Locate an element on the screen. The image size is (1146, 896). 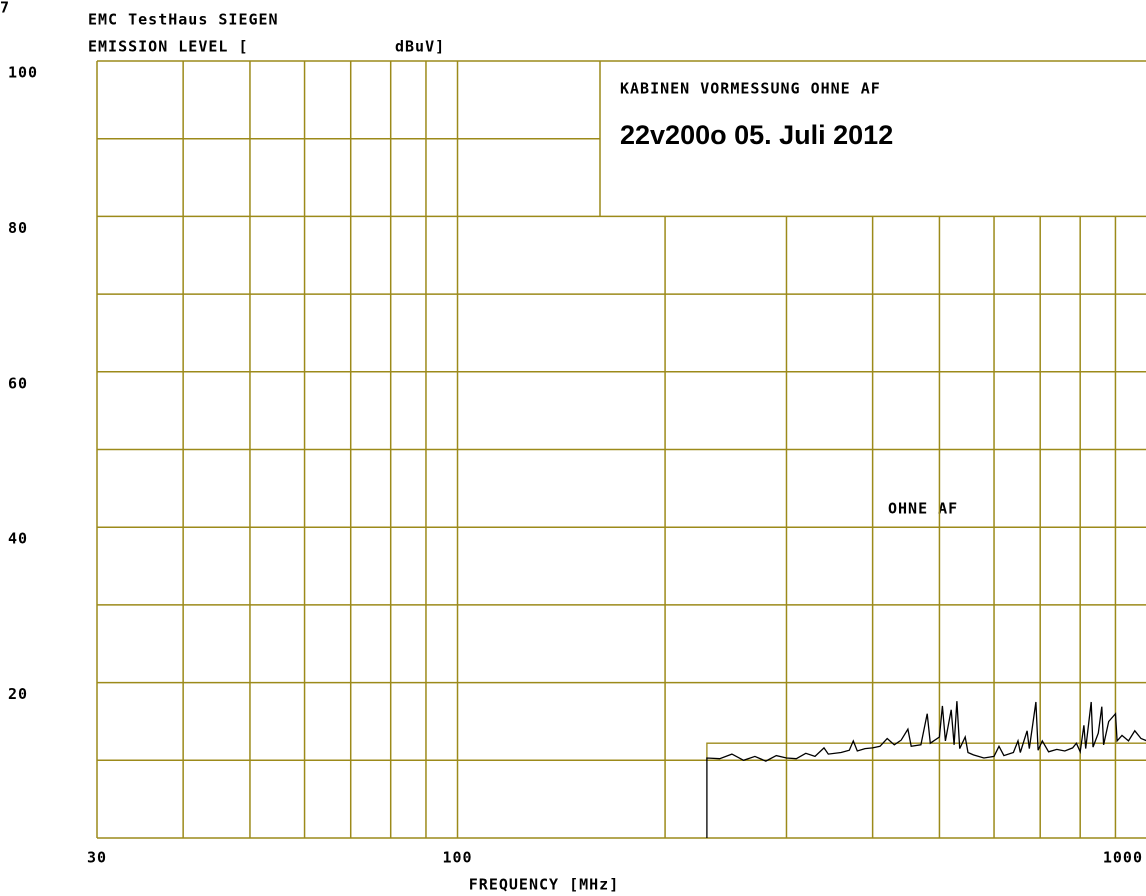
x-tick-label: 1000 is located at coordinates (1123, 858).